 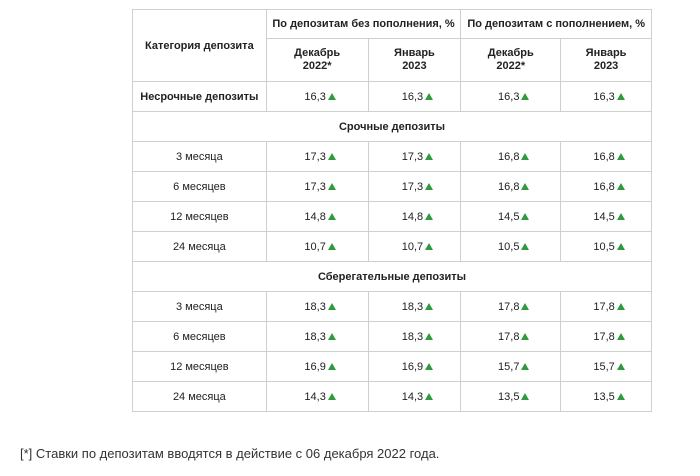 What do you see at coordinates (392, 96) in the screenshot?
I see `table-row: Несрочные депозиты 16,3 16,3 16,3 16,3` at bounding box center [392, 96].